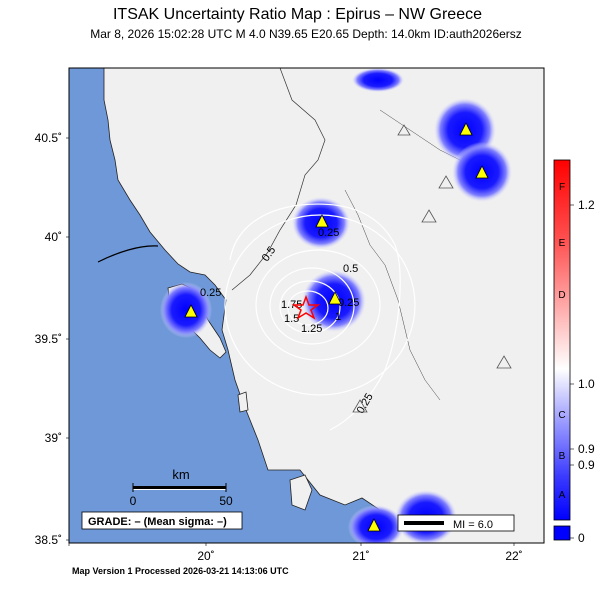  Describe the element at coordinates (562, 495) in the screenshot. I see `colorbar-letter: A` at that location.